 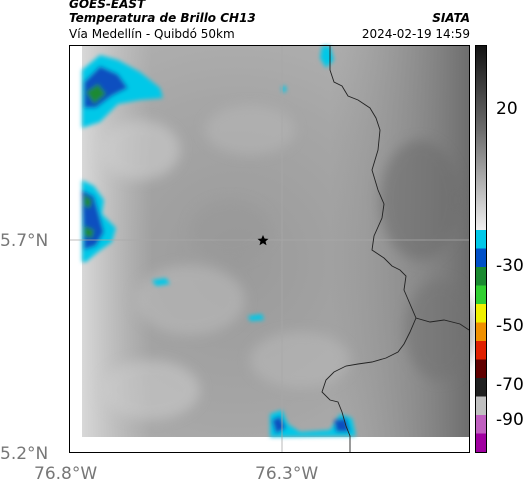 I want to click on longitude-label-2: 76.3°W, so click(x=287, y=474).